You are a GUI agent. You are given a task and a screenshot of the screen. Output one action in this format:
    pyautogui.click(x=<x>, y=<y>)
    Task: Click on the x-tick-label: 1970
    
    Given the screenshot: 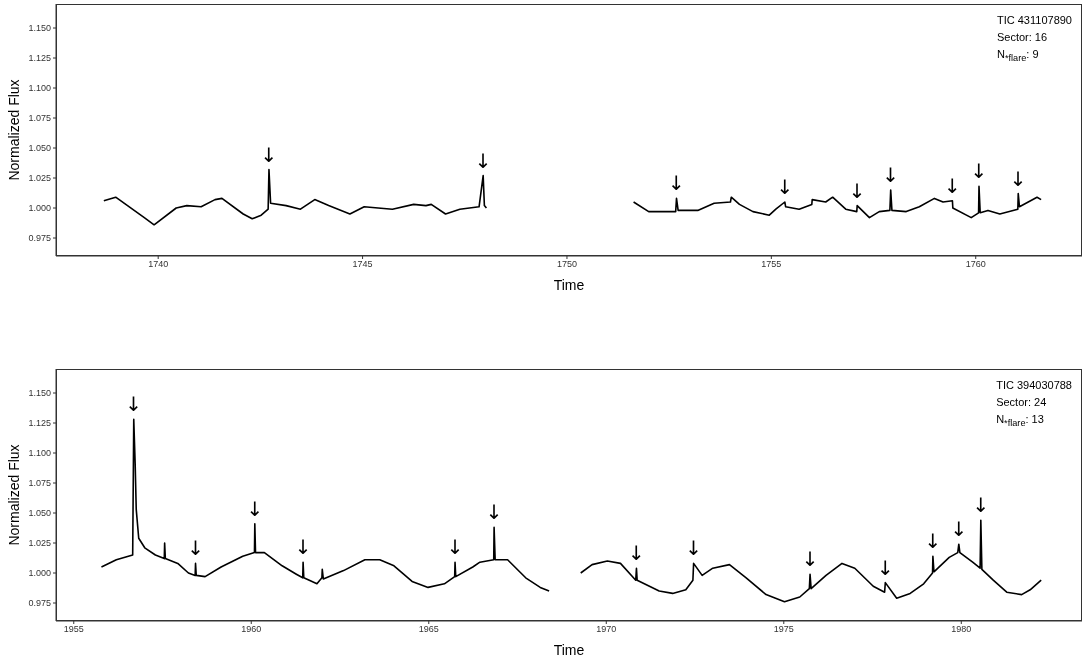 What is the action you would take?
    pyautogui.click(x=606, y=629)
    